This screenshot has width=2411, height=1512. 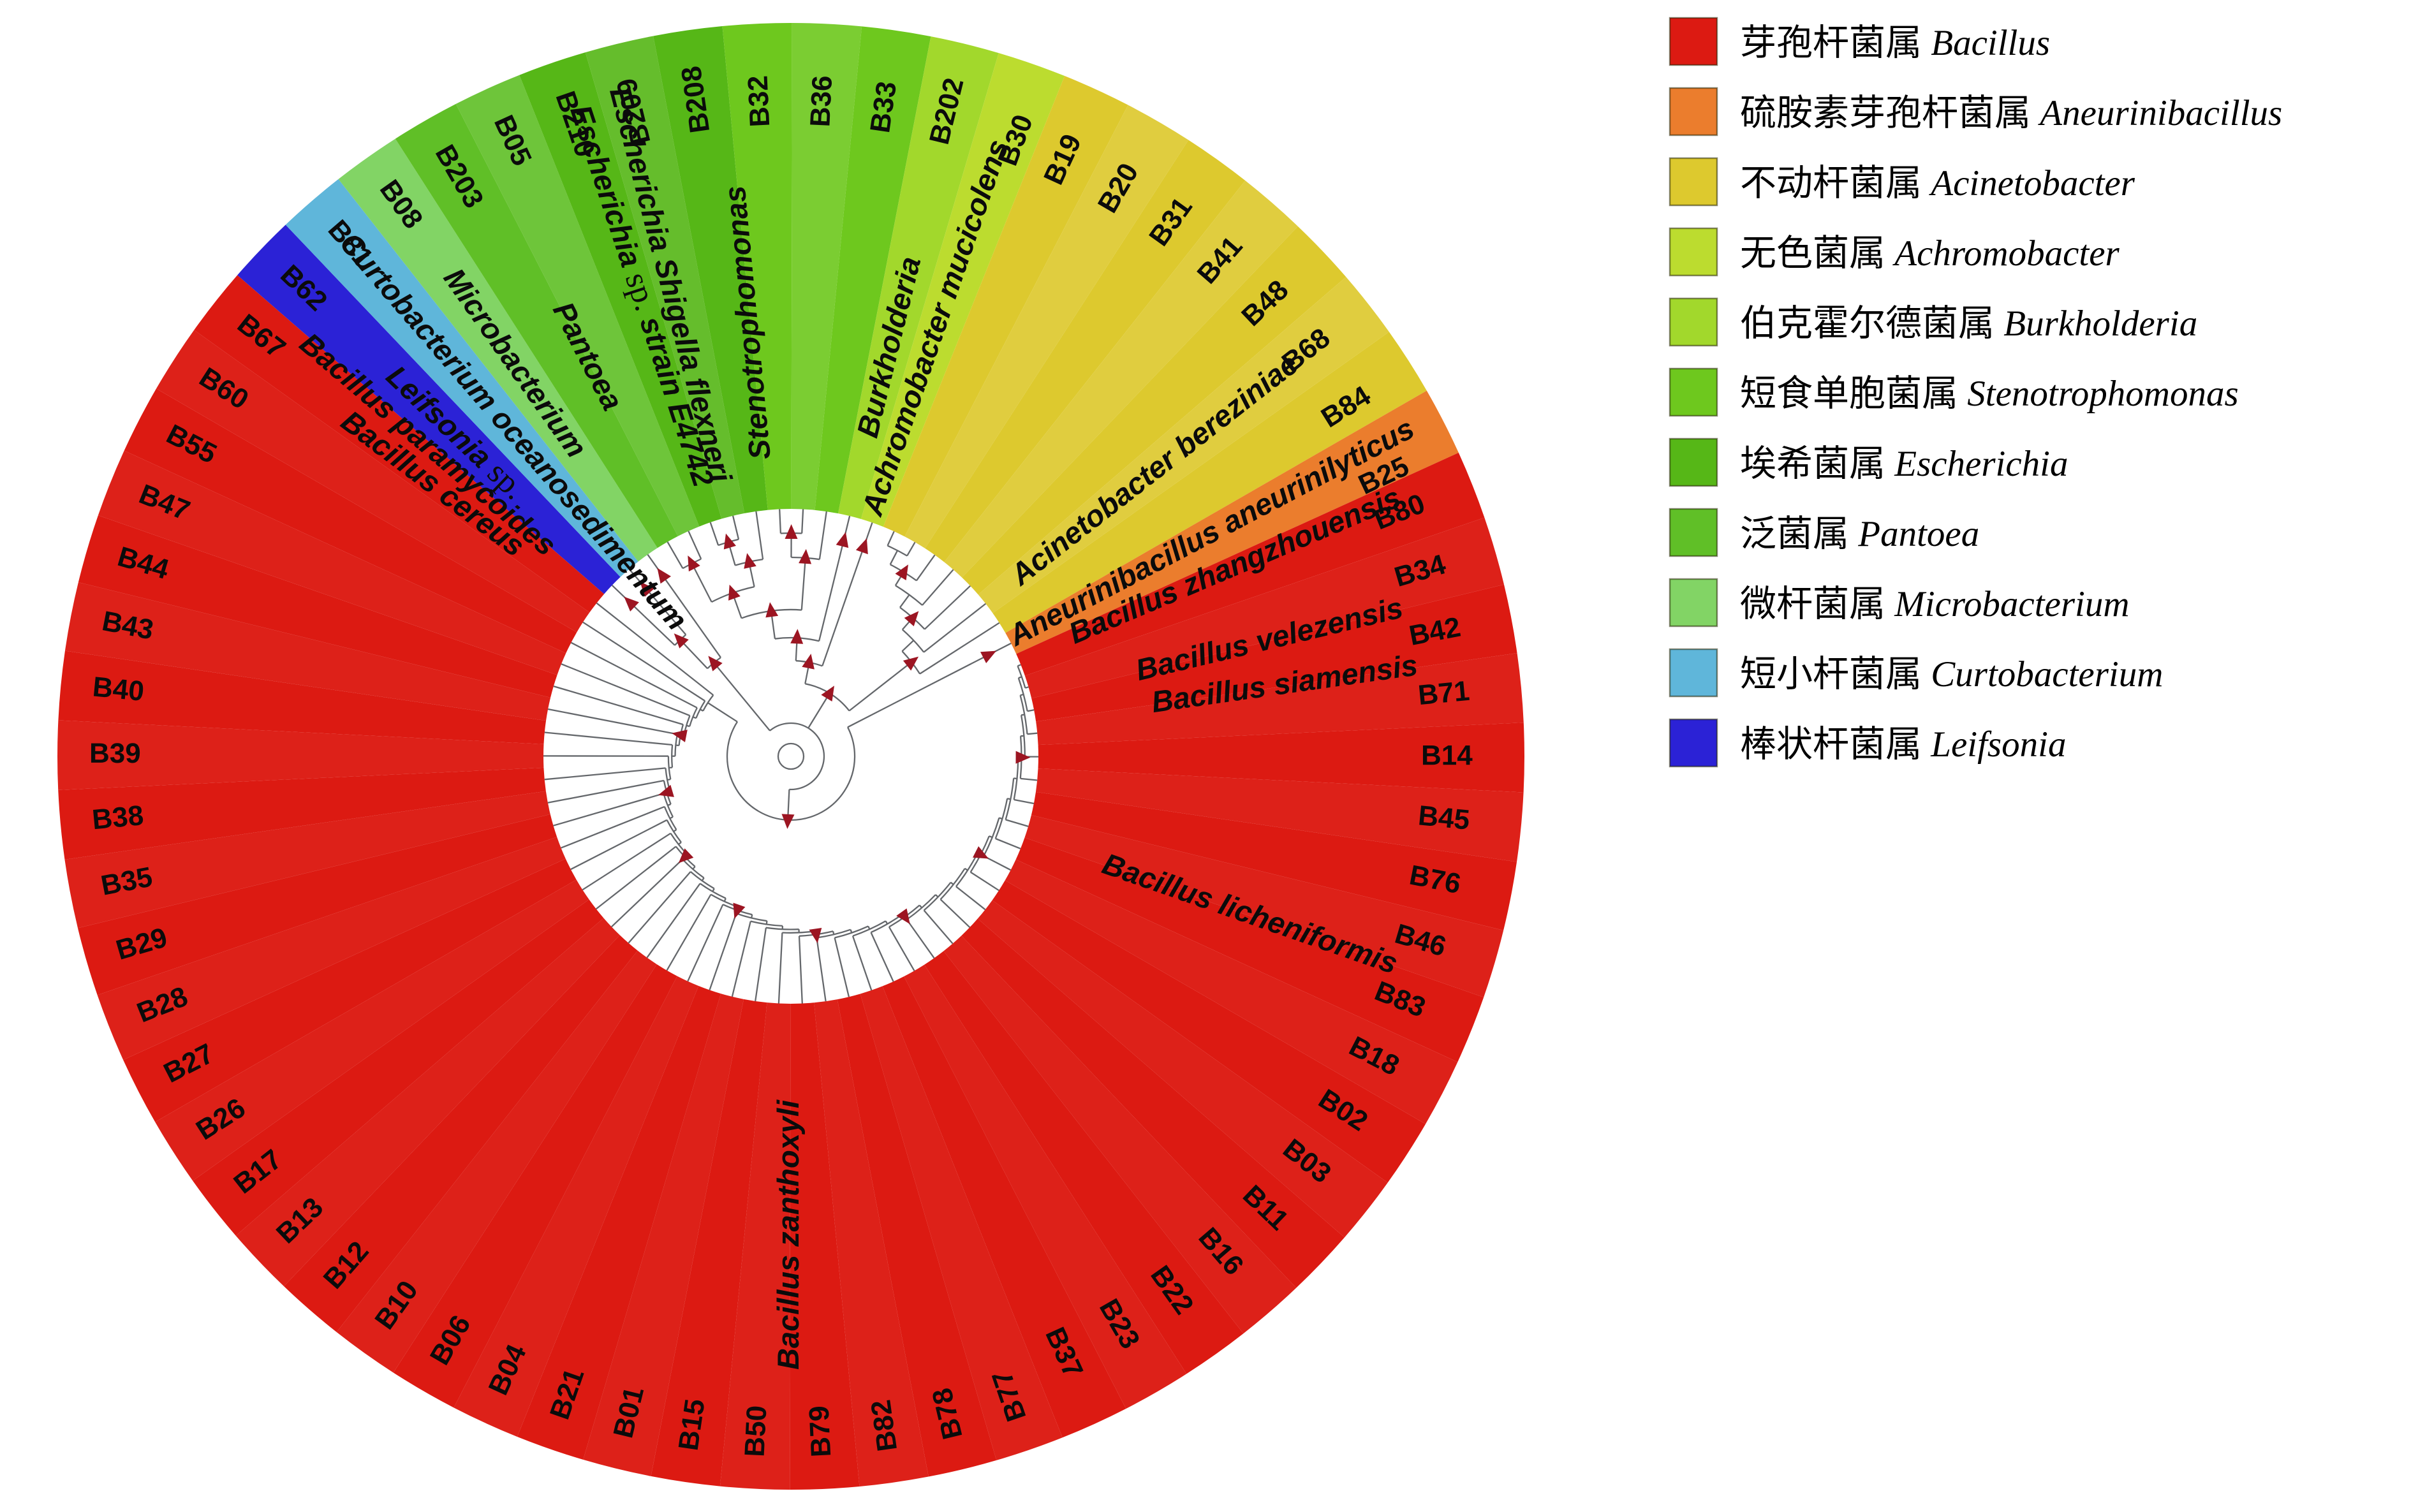 What do you see at coordinates (883, 107) in the screenshot?
I see `leaf-label-B33: B33` at bounding box center [883, 107].